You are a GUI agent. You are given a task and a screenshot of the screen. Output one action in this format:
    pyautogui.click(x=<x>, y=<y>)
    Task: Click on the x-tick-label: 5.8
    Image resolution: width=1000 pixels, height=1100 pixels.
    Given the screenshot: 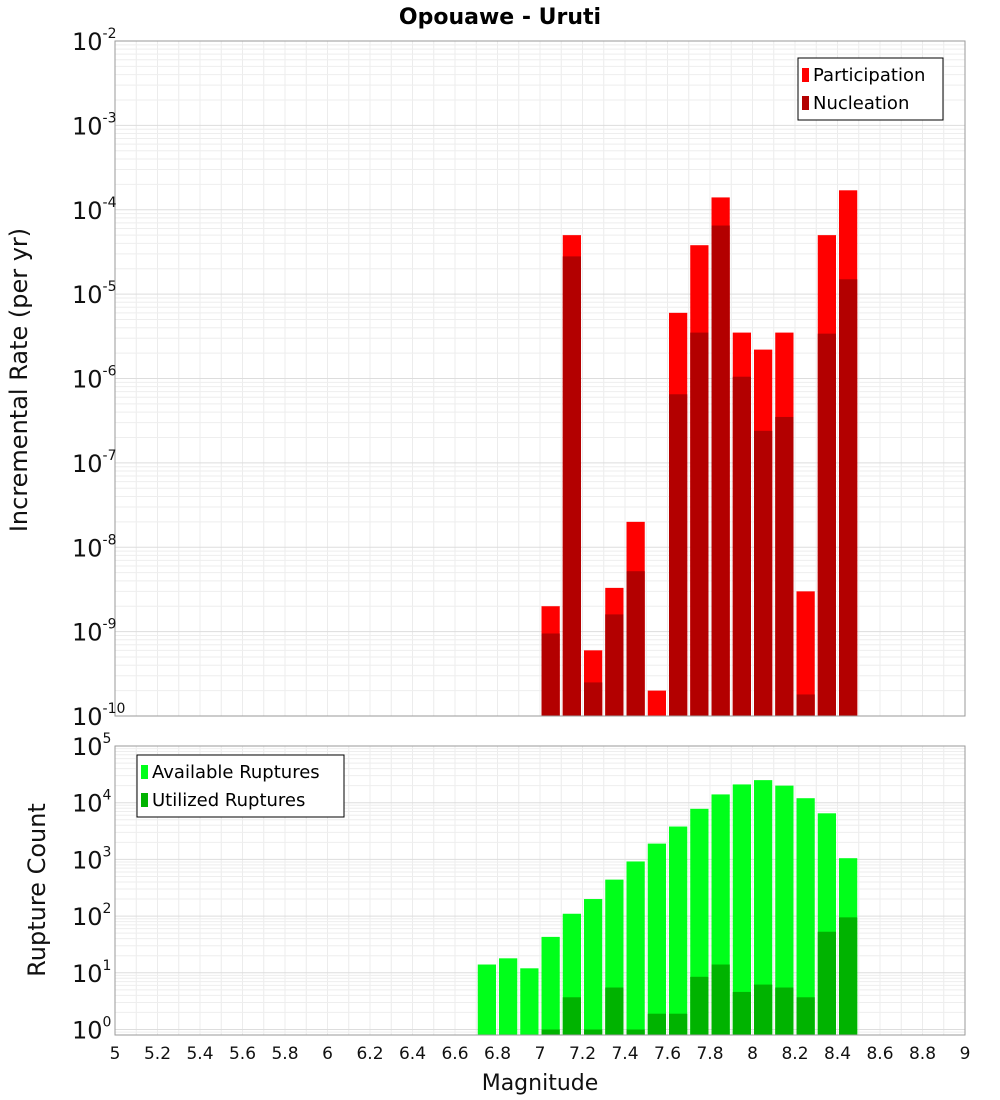 What is the action you would take?
    pyautogui.click(x=284, y=1054)
    